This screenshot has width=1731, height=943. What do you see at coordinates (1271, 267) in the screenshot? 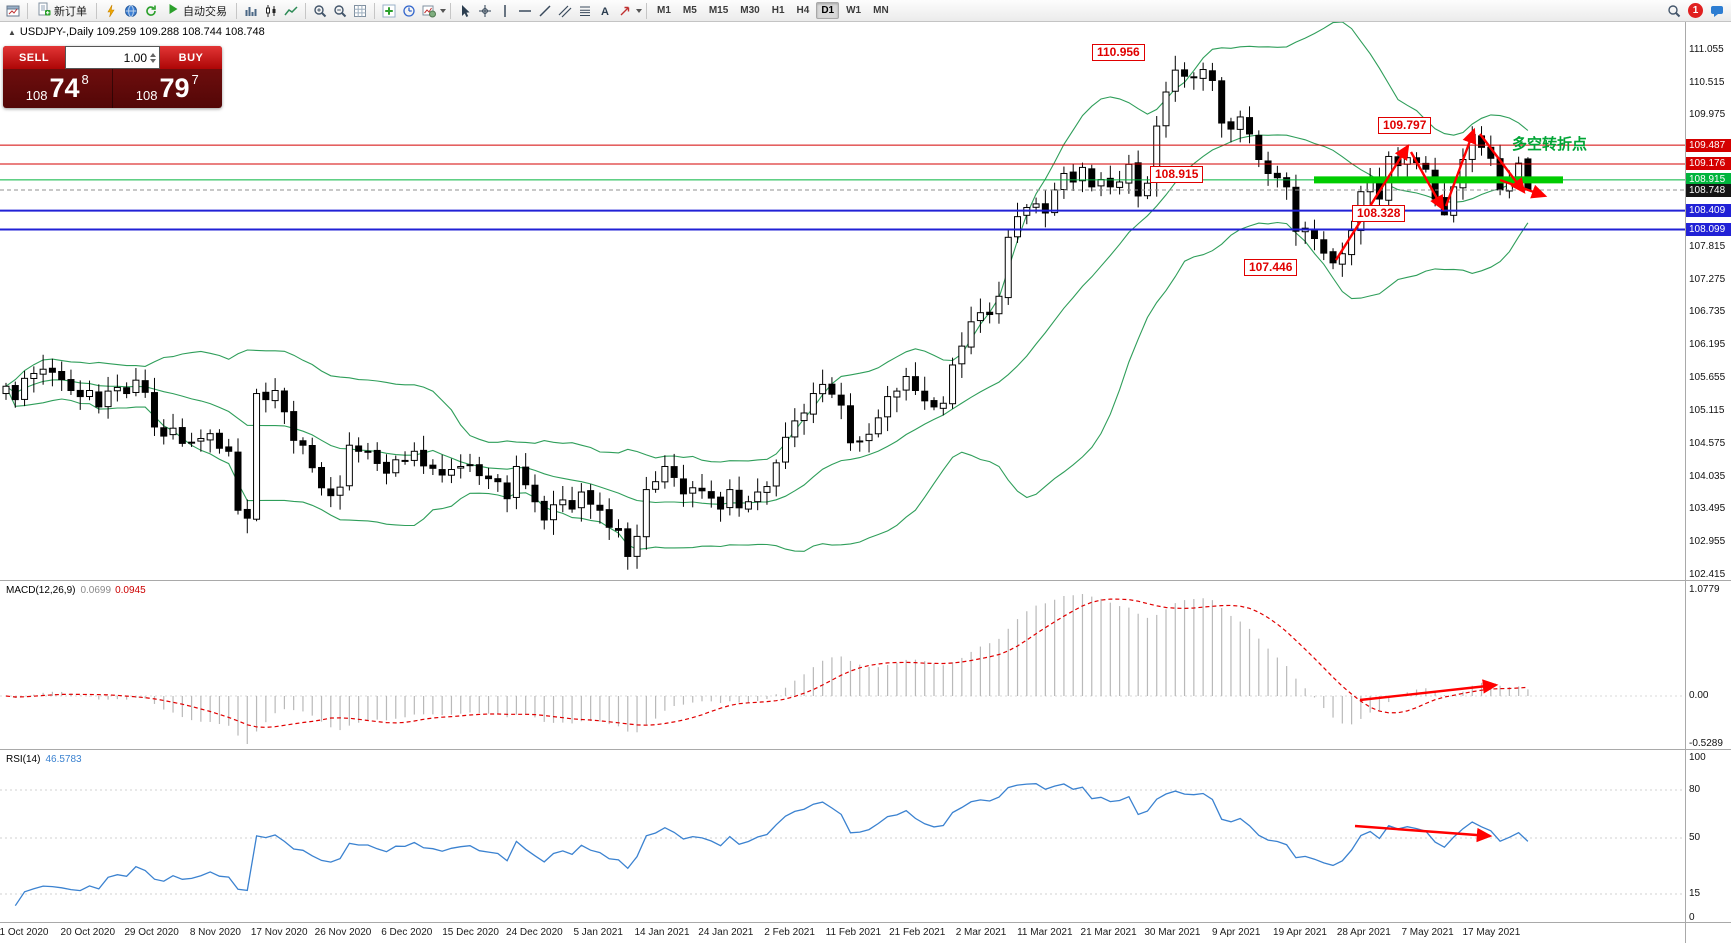
I see `price-callout-107.446: 107.446` at bounding box center [1271, 267].